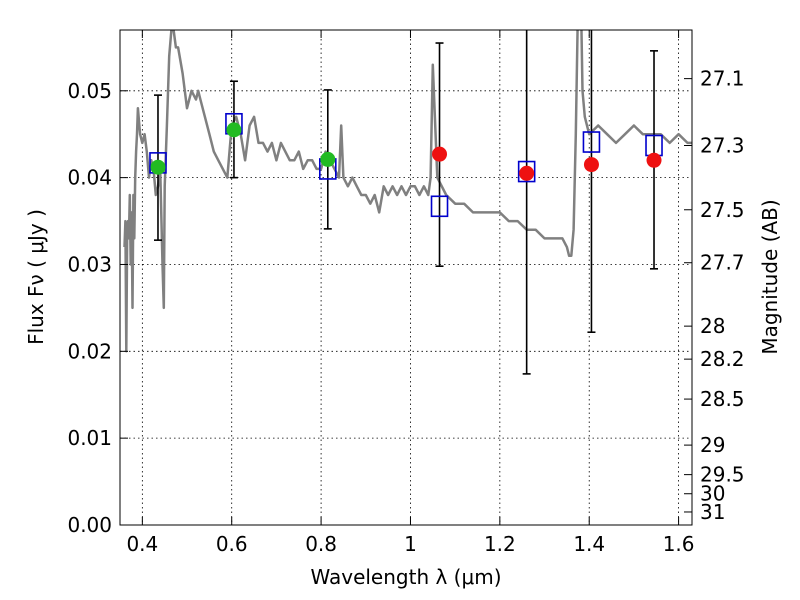 The image size is (800, 600). I want to click on right-tick-label: 30, so click(712, 494).